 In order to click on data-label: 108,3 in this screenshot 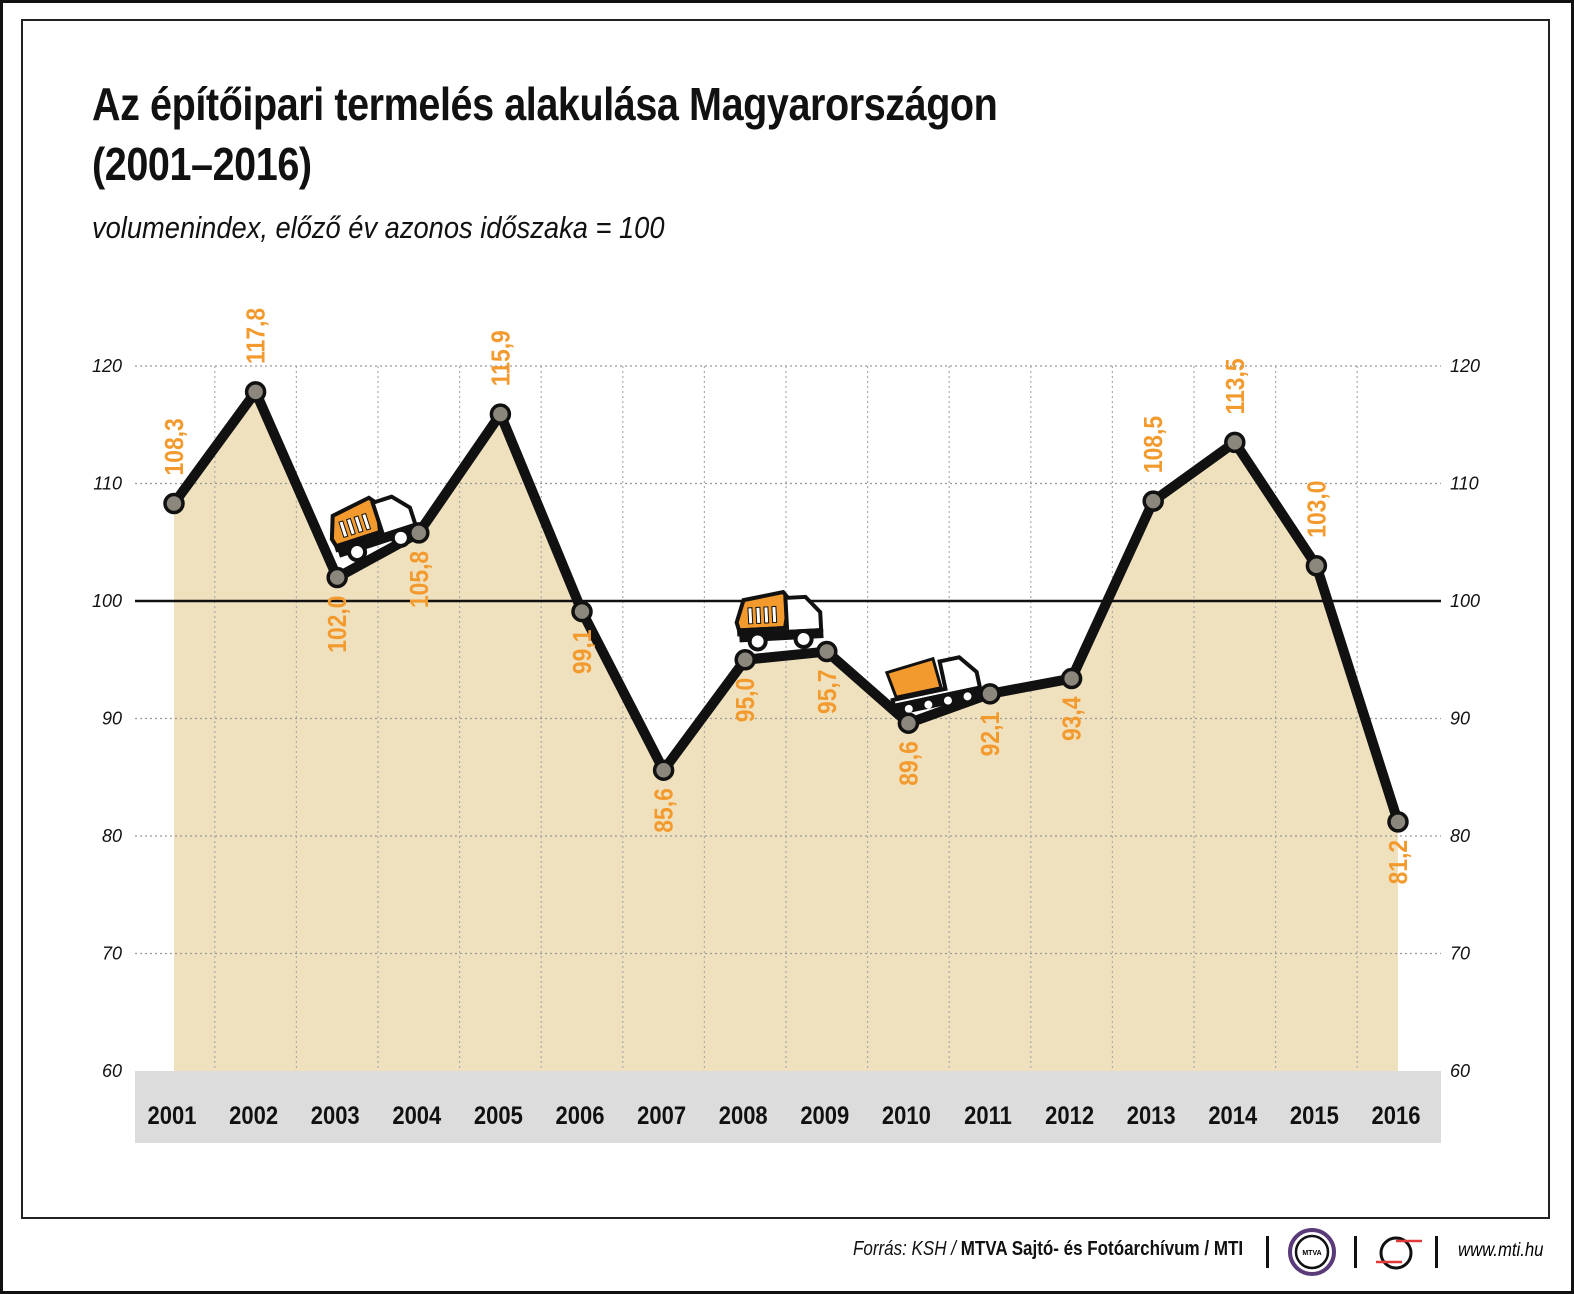, I will do `click(175, 446)`.